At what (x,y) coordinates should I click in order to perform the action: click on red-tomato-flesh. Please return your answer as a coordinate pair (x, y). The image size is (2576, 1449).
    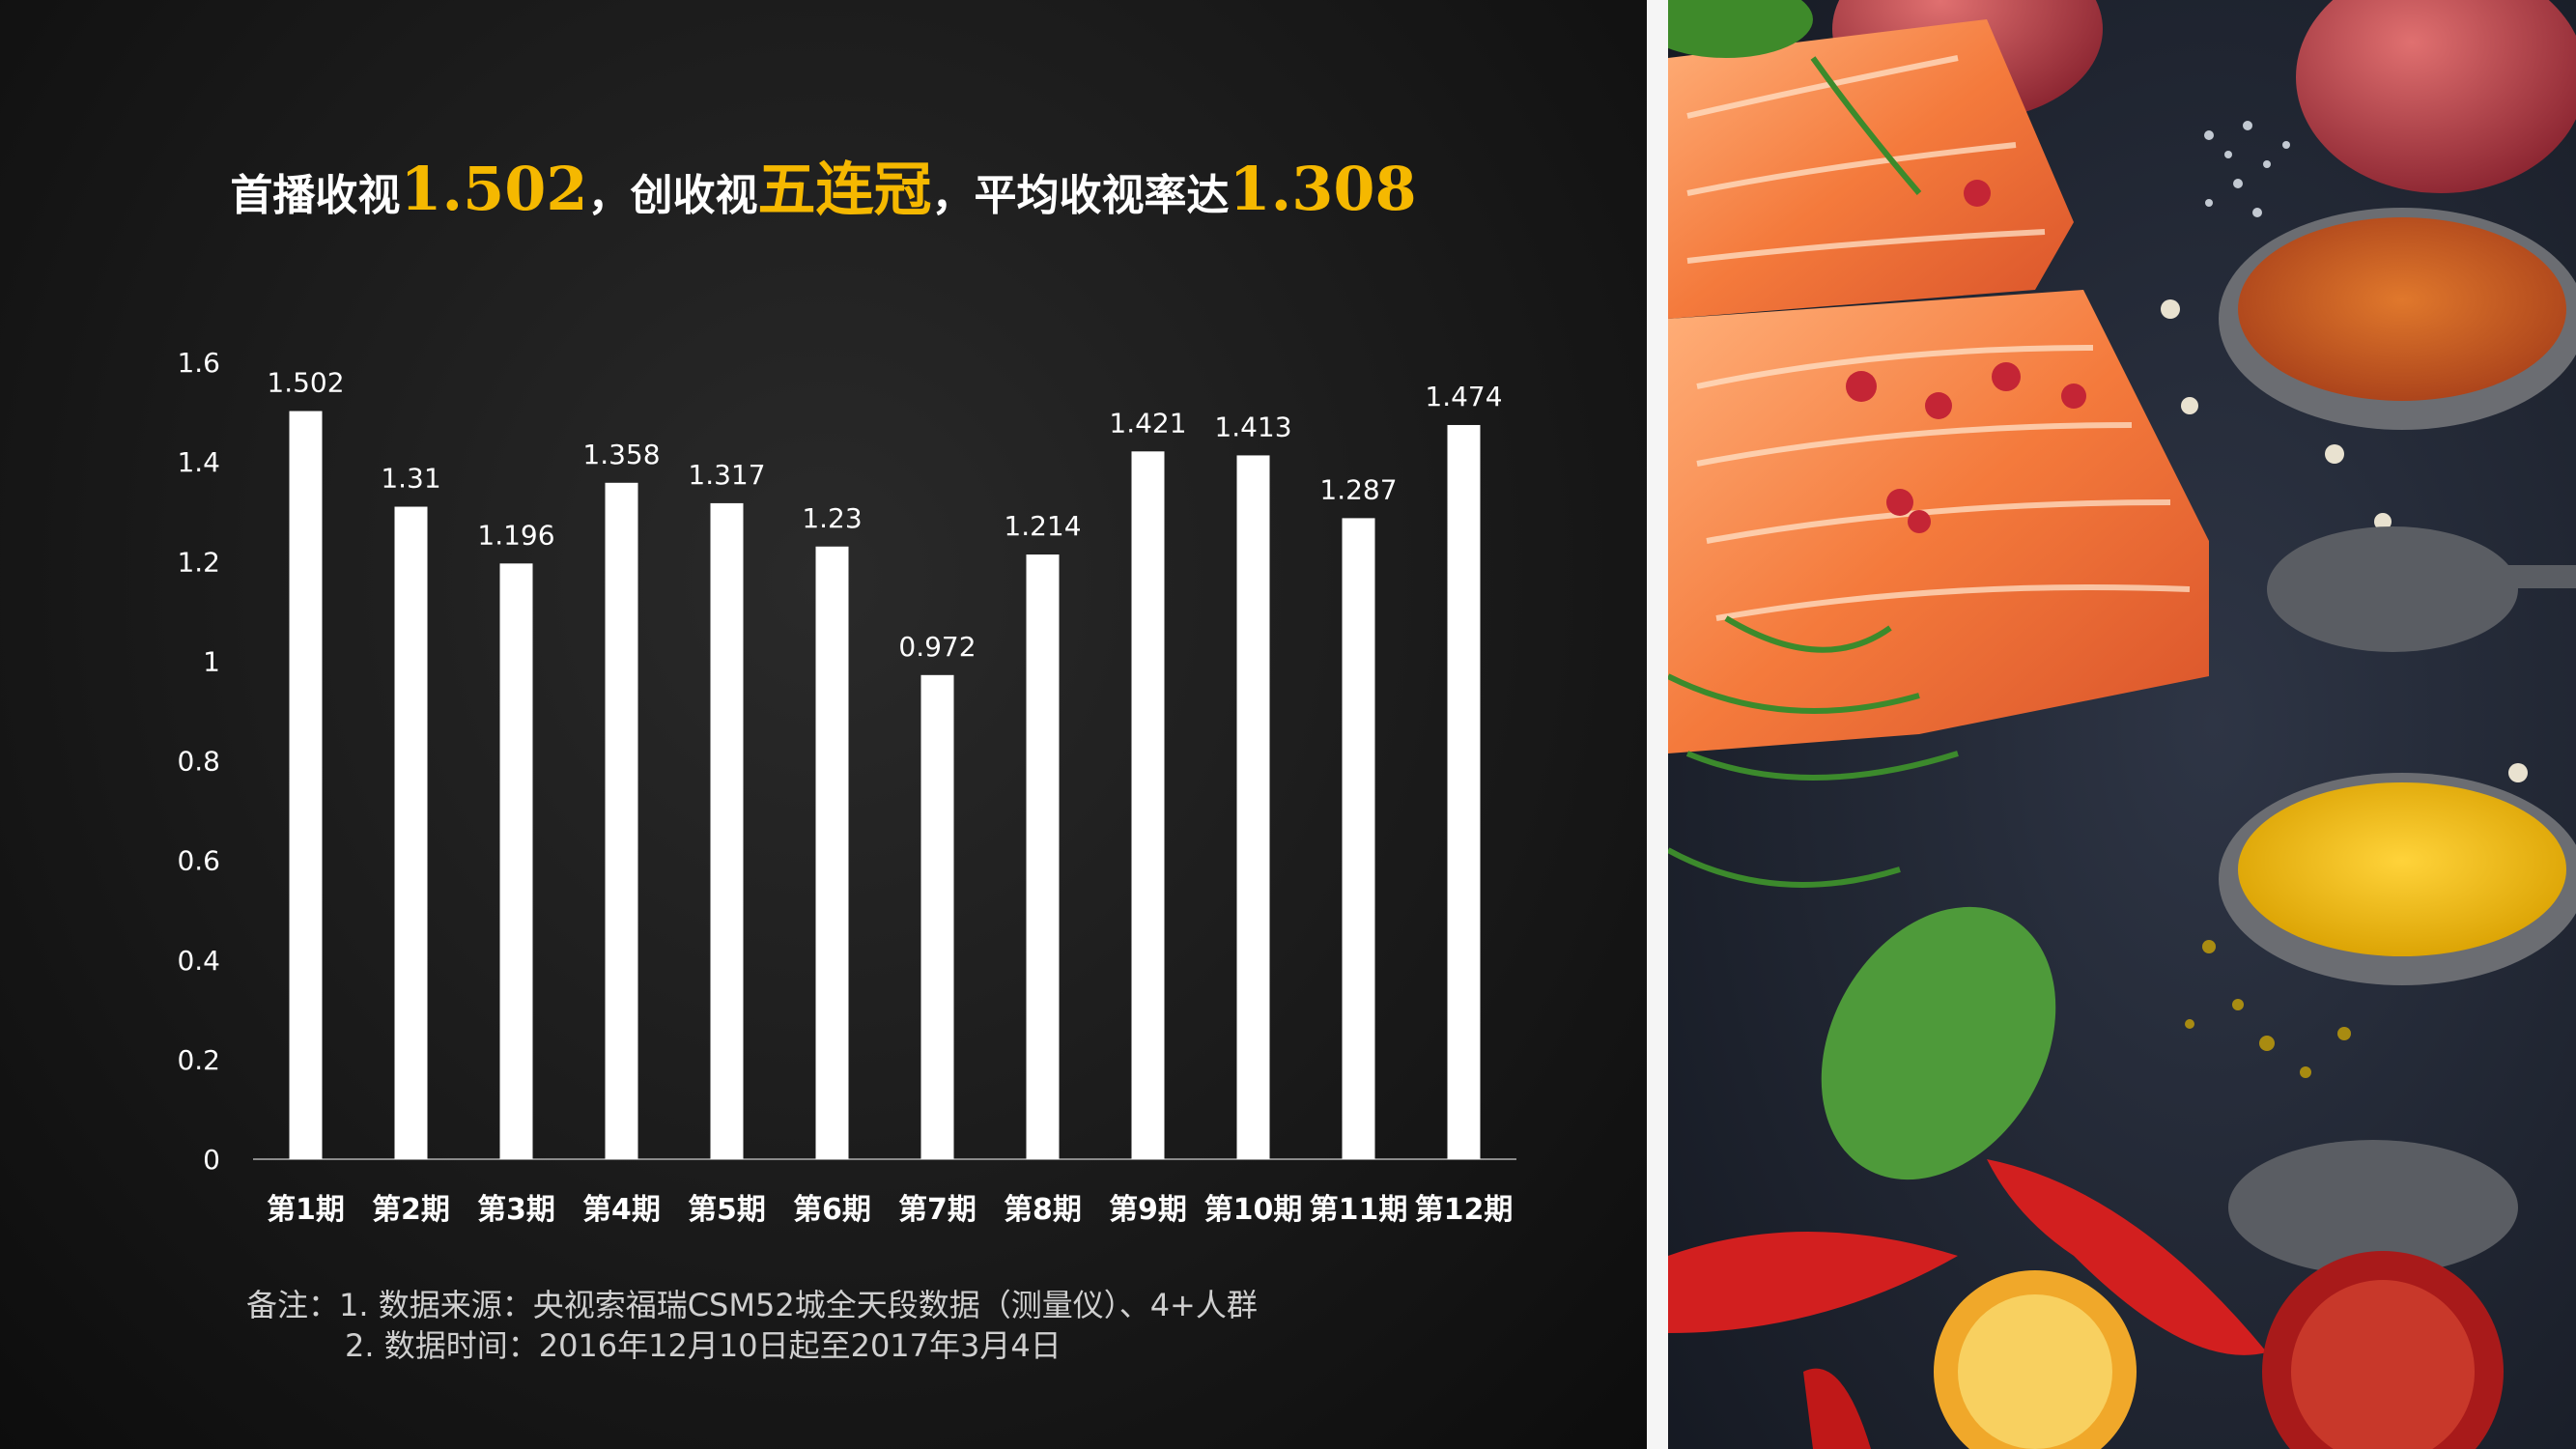
    Looking at the image, I should click on (2383, 1364).